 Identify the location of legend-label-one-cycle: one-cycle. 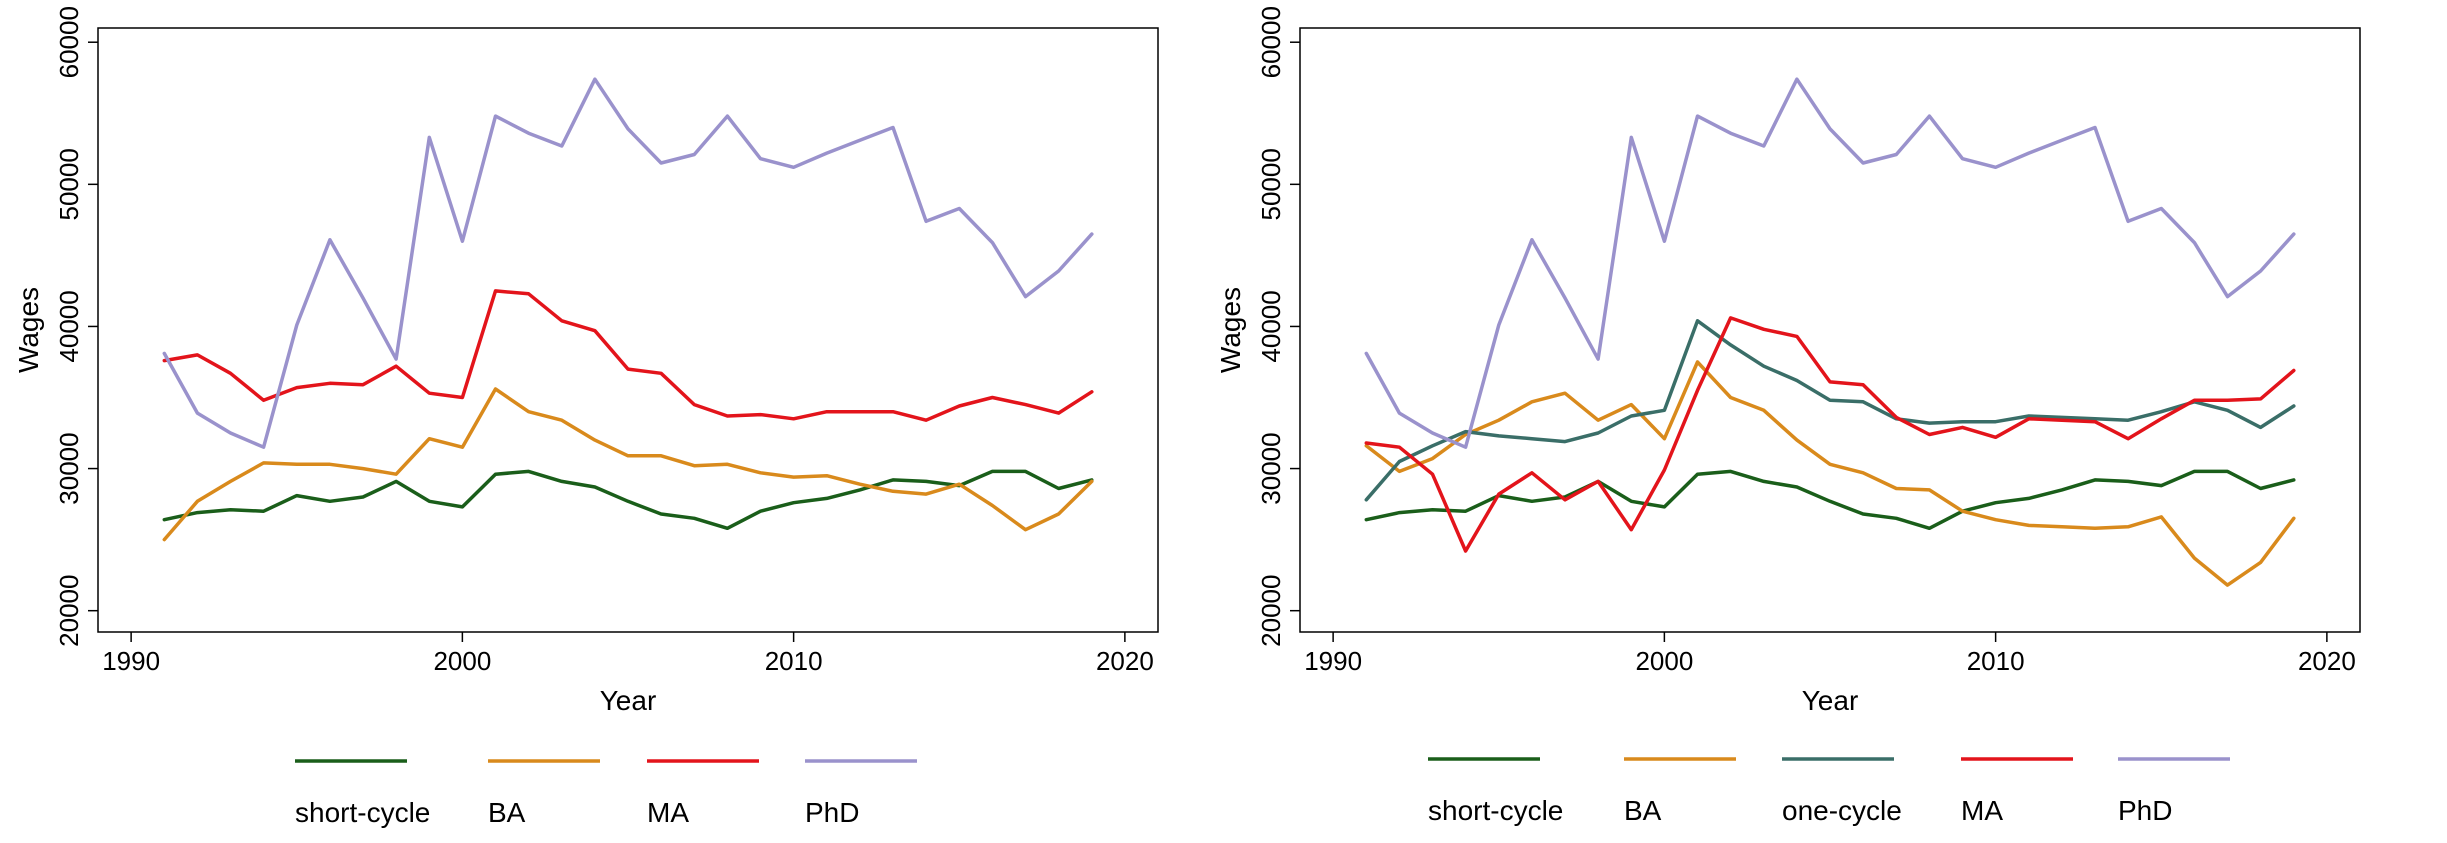
(1842, 810).